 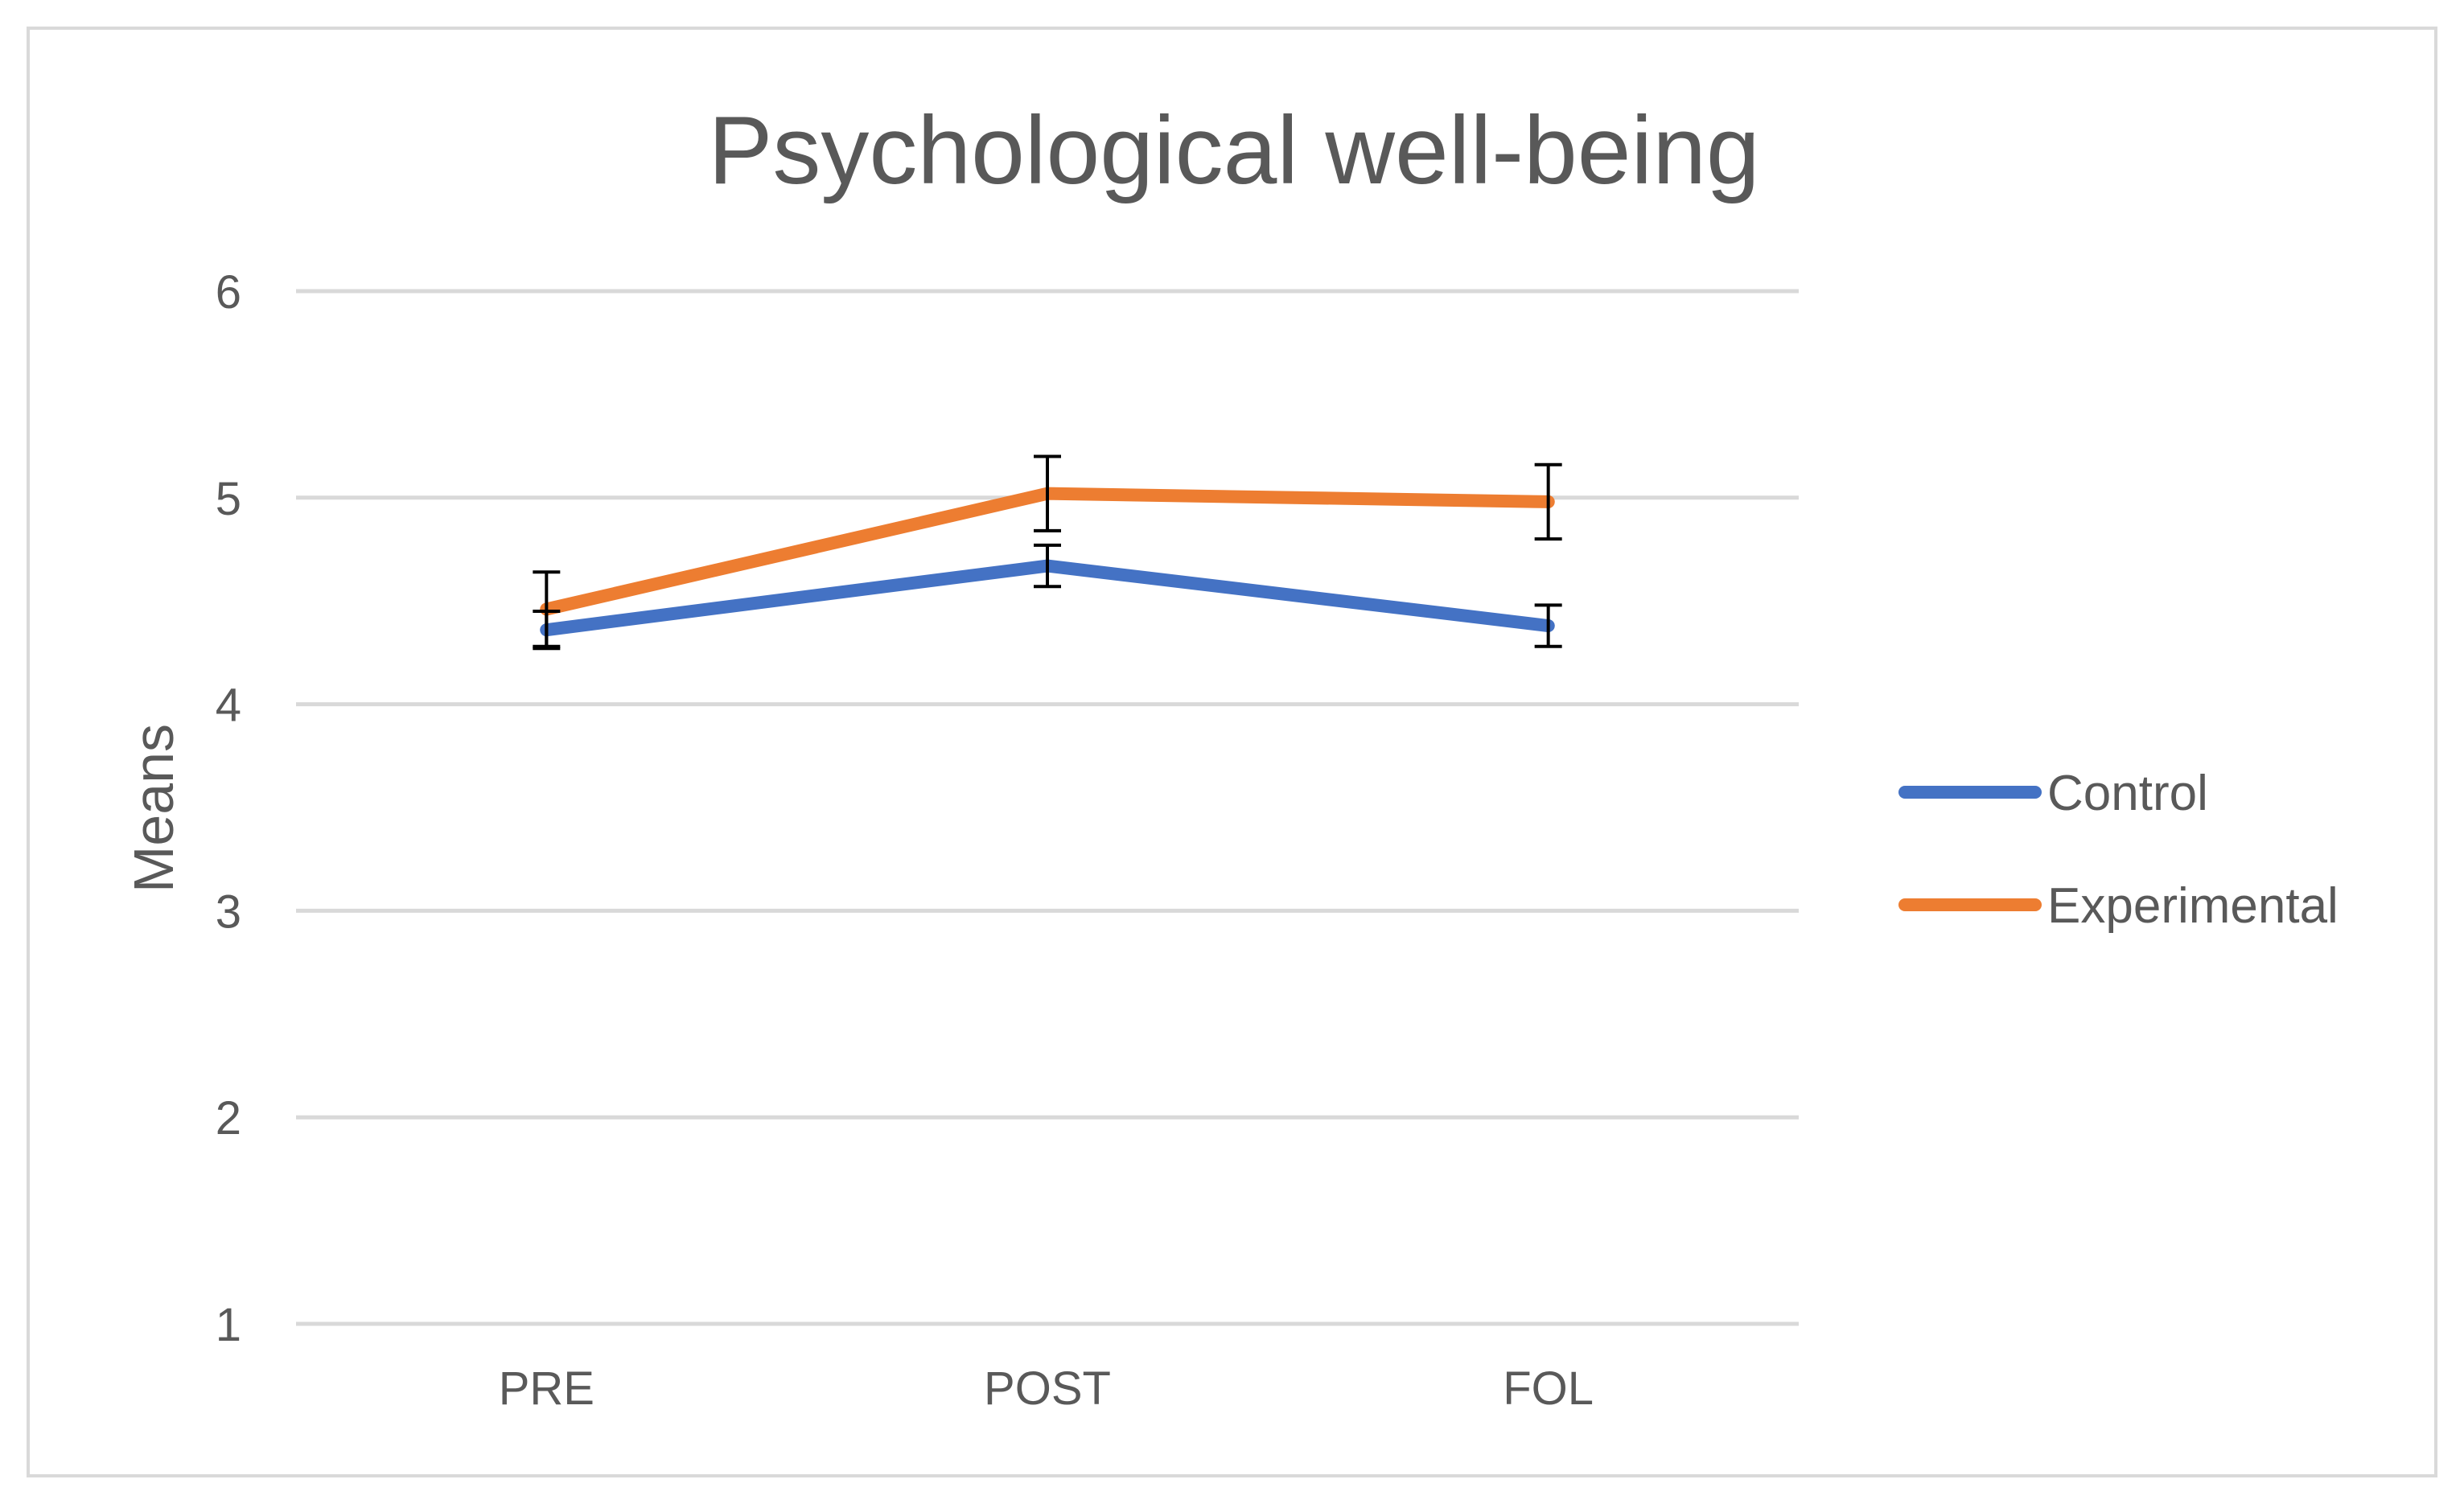 What do you see at coordinates (228, 292) in the screenshot?
I see `y-tick-label: 6` at bounding box center [228, 292].